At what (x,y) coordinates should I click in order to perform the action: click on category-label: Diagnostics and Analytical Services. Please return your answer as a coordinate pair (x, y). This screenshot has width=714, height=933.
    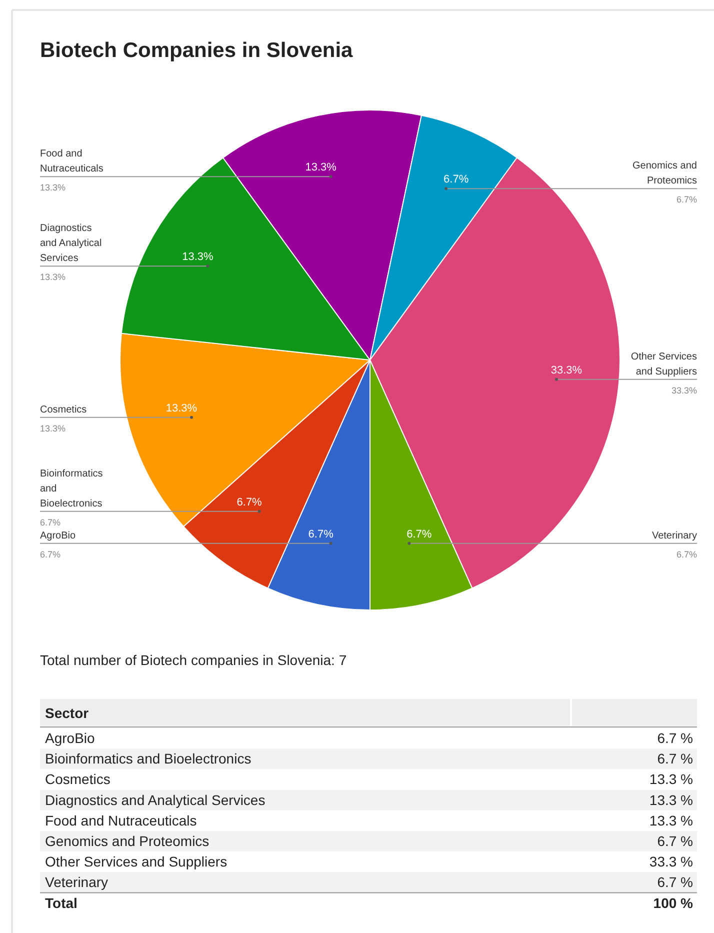
    Looking at the image, I should click on (155, 800).